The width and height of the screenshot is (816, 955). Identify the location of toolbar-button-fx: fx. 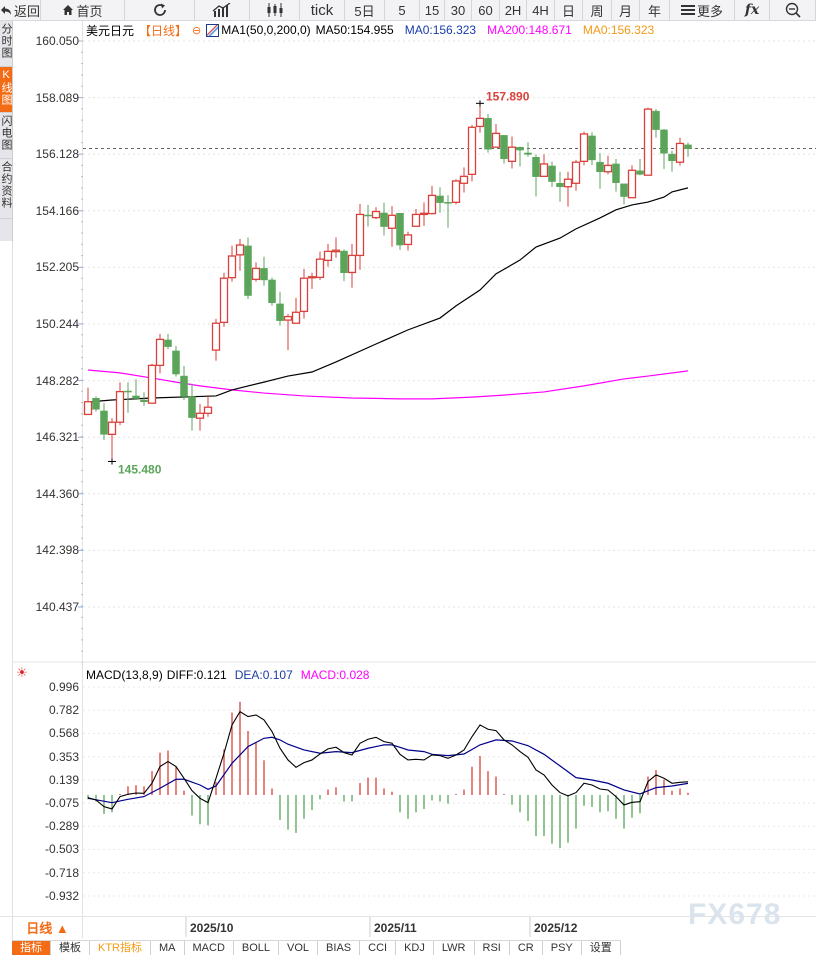
(752, 10).